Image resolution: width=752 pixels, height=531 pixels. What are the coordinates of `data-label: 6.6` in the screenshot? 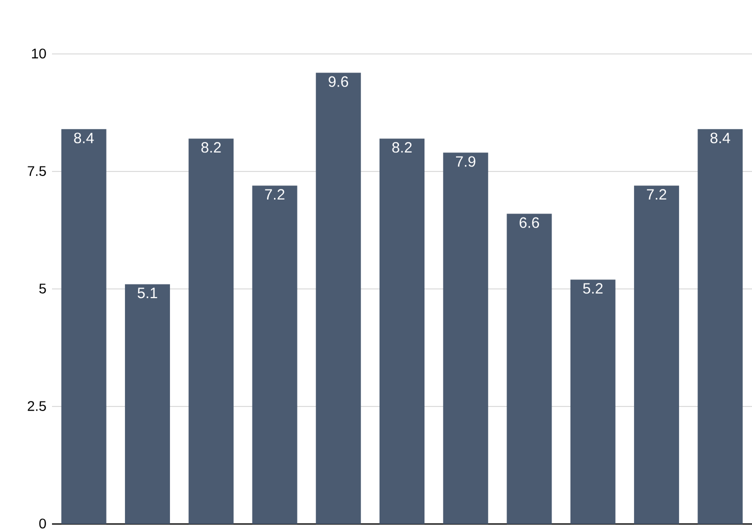 It's located at (530, 222).